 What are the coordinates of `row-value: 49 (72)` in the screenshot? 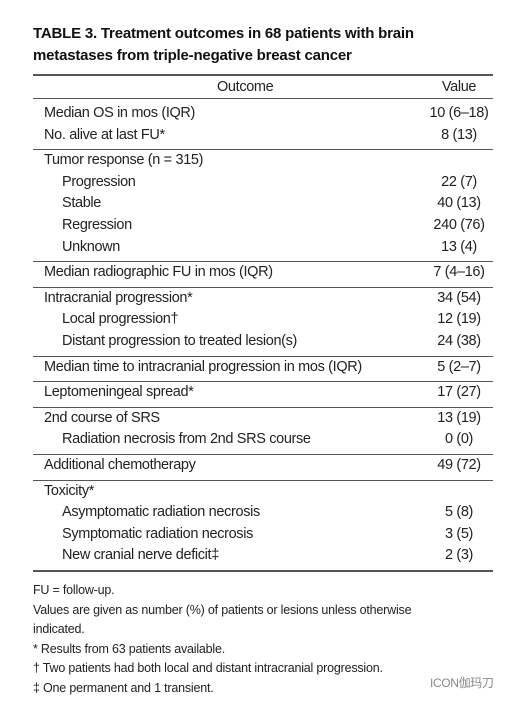 It's located at (459, 465).